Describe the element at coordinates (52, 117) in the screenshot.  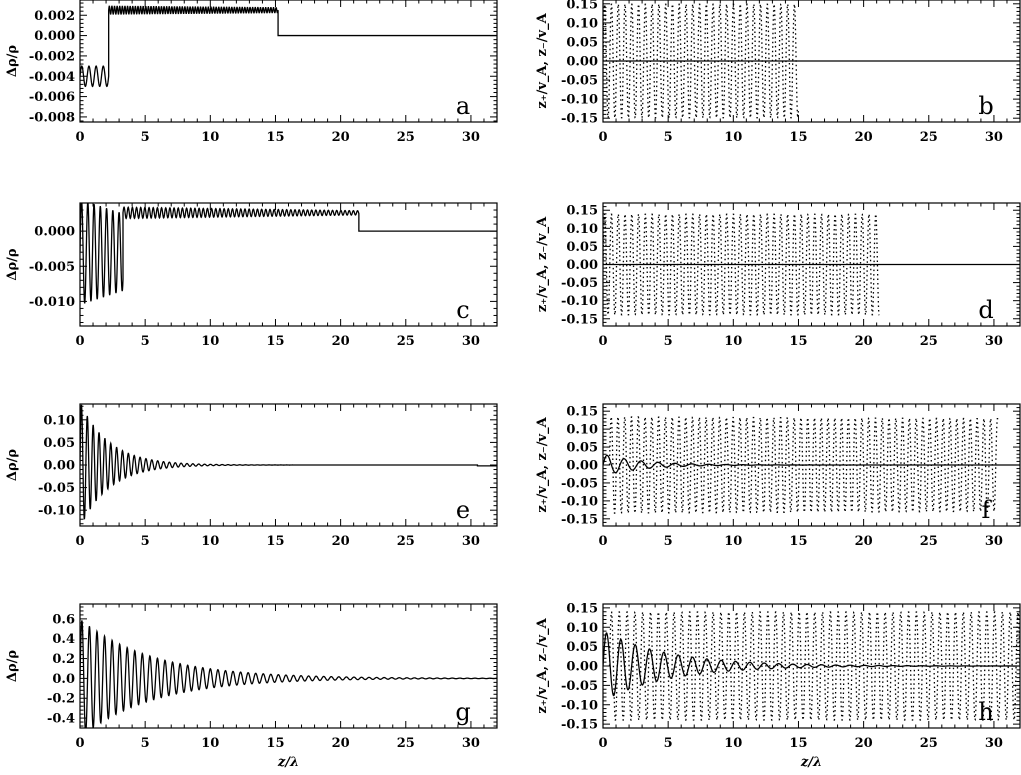
I see `y-tick-label: -0.008` at that location.